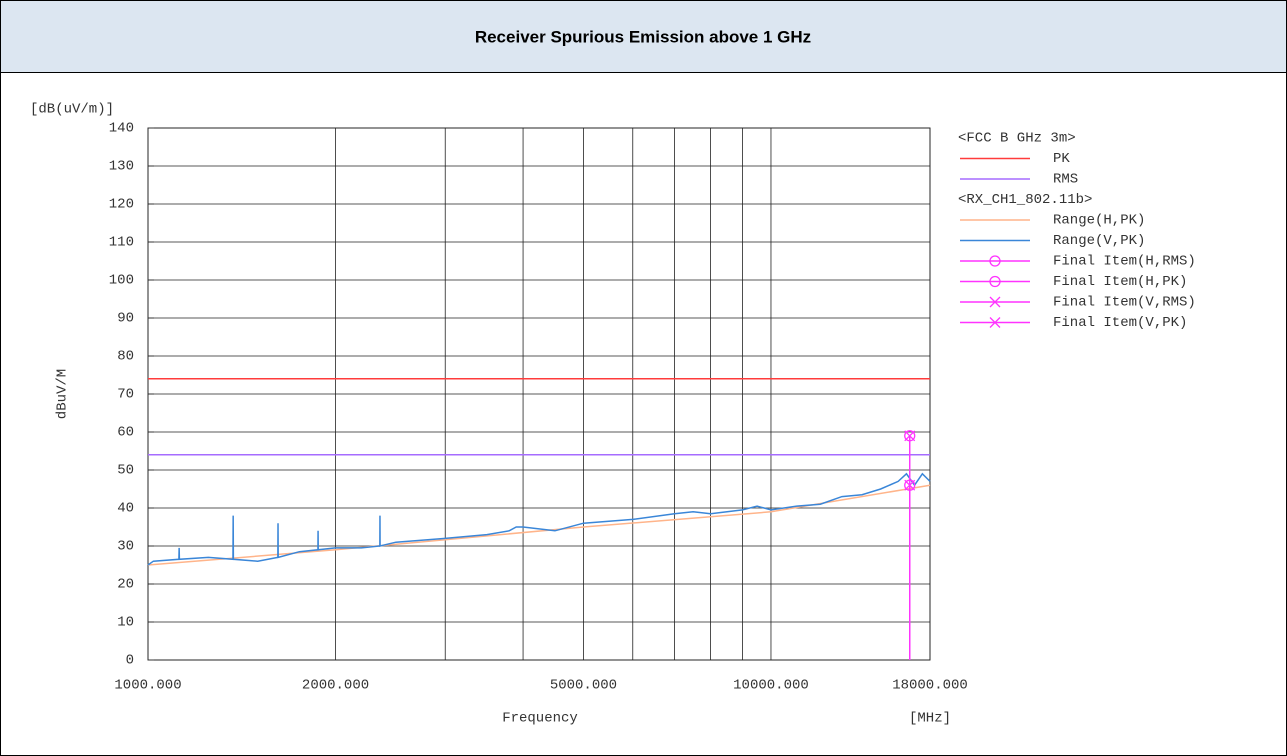 The height and width of the screenshot is (756, 1287). What do you see at coordinates (121, 281) in the screenshot?
I see `y-tick-label: 100` at bounding box center [121, 281].